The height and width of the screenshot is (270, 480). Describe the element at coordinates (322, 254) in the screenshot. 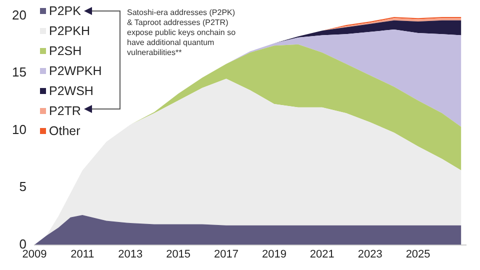

I see `x-tick-label: 2021` at that location.